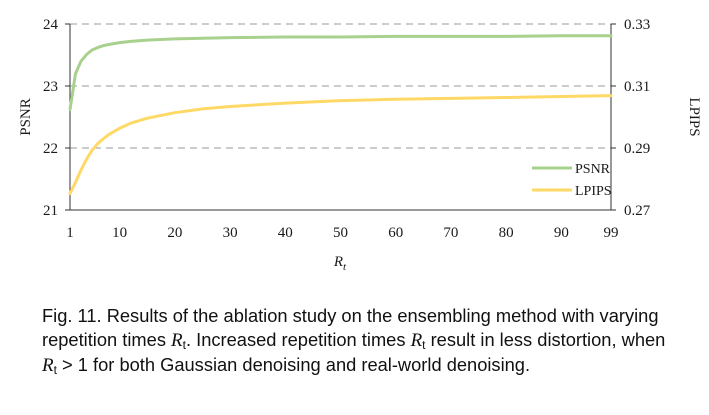  I want to click on y-left-tick-label: 21, so click(50, 211).